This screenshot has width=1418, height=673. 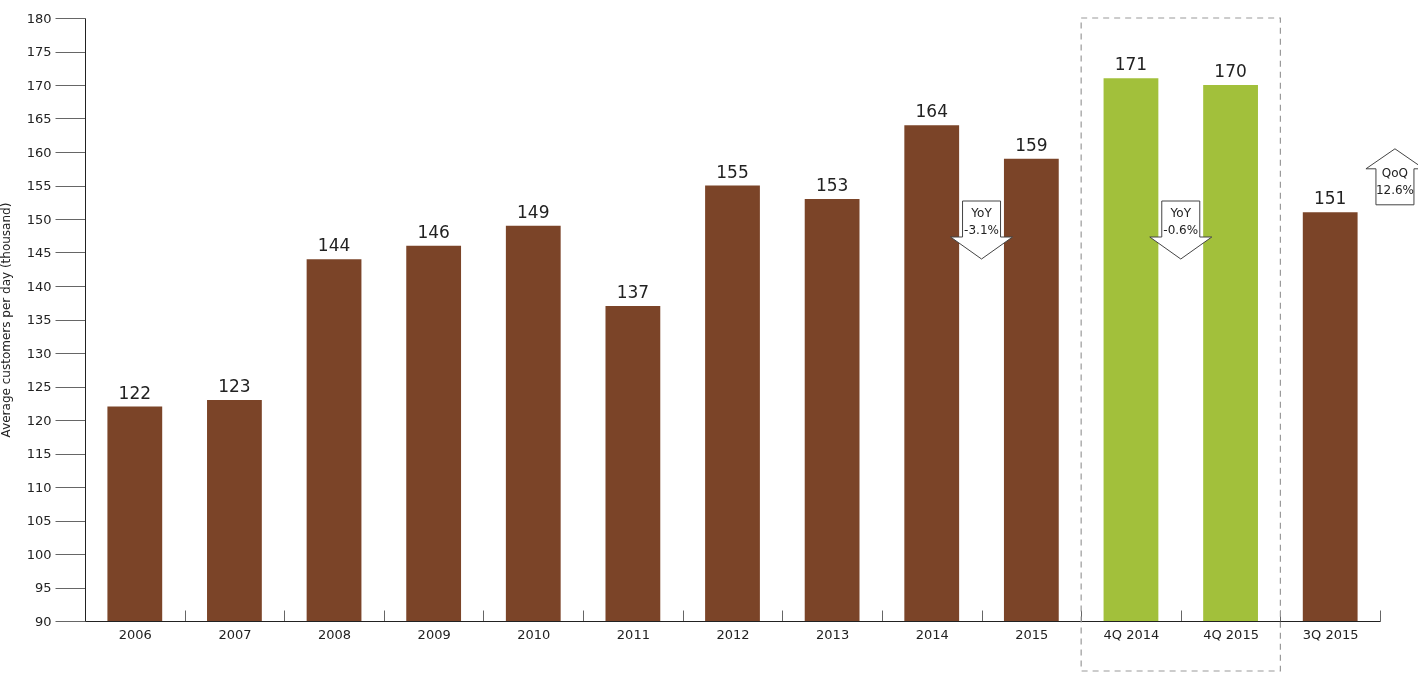 I want to click on y-tick-label: 155, so click(x=39, y=185).